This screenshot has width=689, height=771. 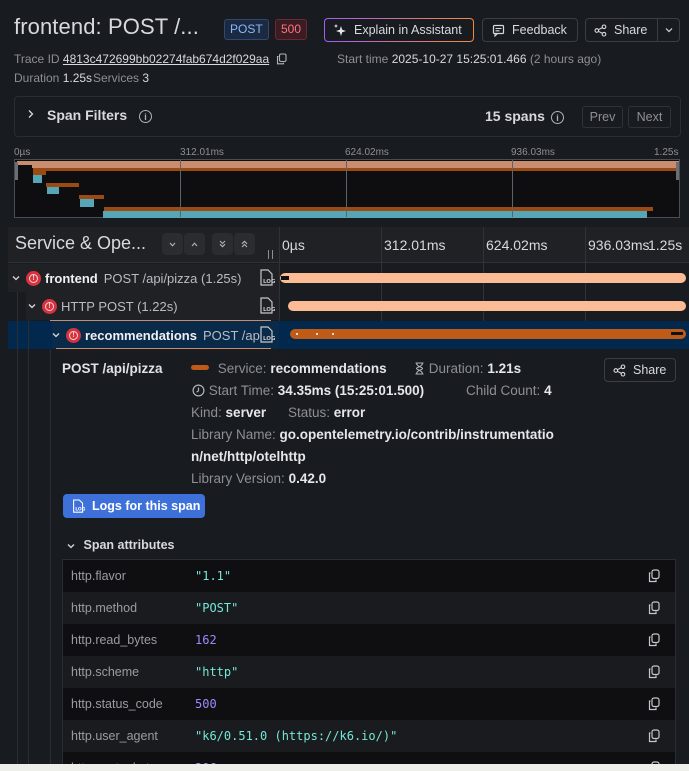 What do you see at coordinates (98, 576) in the screenshot?
I see `attribute-key: http.flavor` at bounding box center [98, 576].